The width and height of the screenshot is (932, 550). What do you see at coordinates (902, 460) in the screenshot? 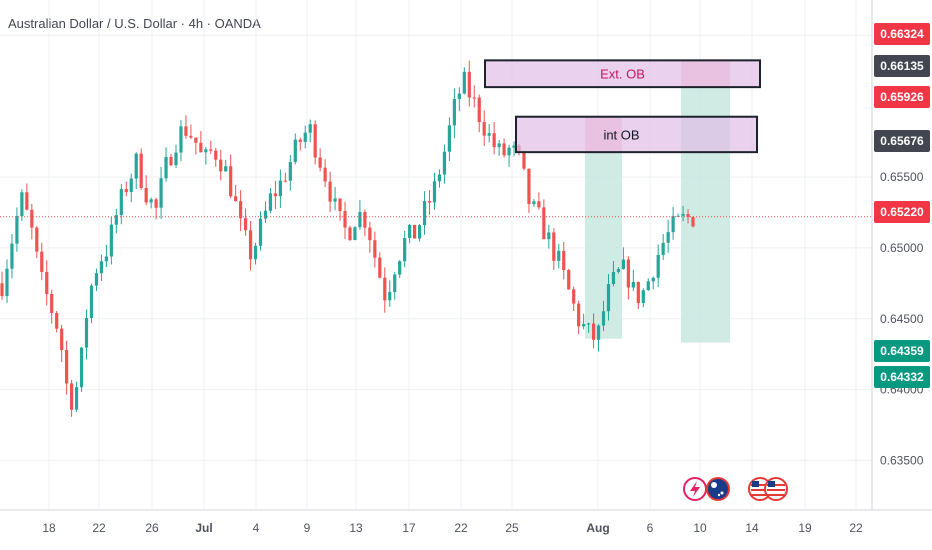
I see `price-tick-label: 0.63500` at bounding box center [902, 460].